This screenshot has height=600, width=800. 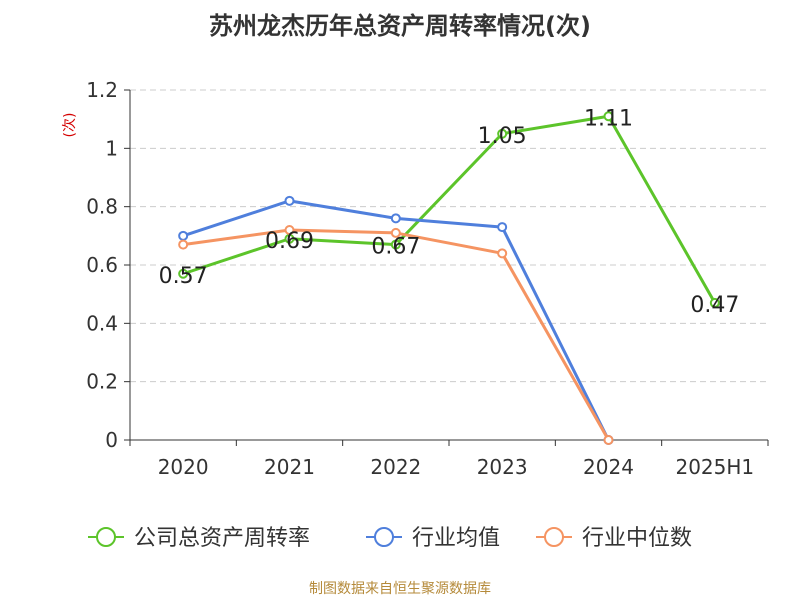 I want to click on data-label: 0.67, so click(x=395, y=247).